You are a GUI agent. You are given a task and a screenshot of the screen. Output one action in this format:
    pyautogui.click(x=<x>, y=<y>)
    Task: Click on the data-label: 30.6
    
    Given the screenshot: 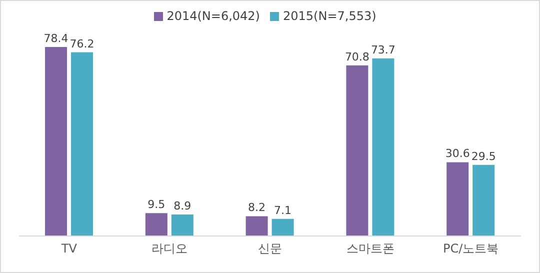 What is the action you would take?
    pyautogui.click(x=457, y=153)
    